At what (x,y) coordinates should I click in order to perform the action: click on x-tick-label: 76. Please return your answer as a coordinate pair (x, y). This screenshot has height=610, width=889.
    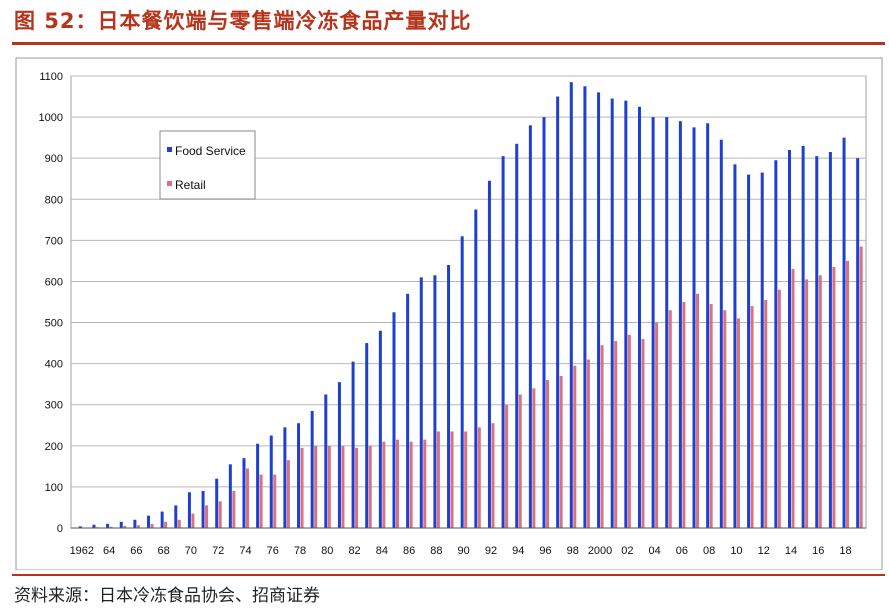
    Looking at the image, I should click on (273, 551).